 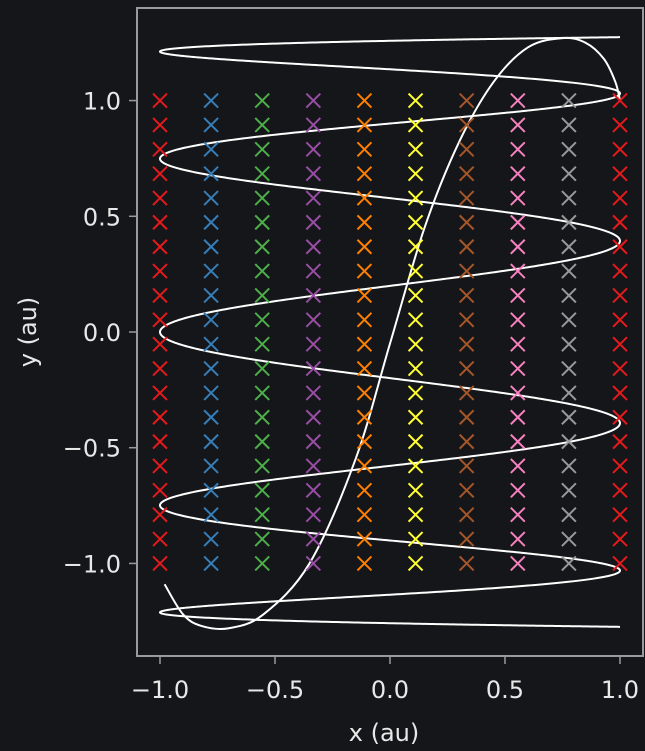 I want to click on y-tick-label: 0.5, so click(x=102, y=217).